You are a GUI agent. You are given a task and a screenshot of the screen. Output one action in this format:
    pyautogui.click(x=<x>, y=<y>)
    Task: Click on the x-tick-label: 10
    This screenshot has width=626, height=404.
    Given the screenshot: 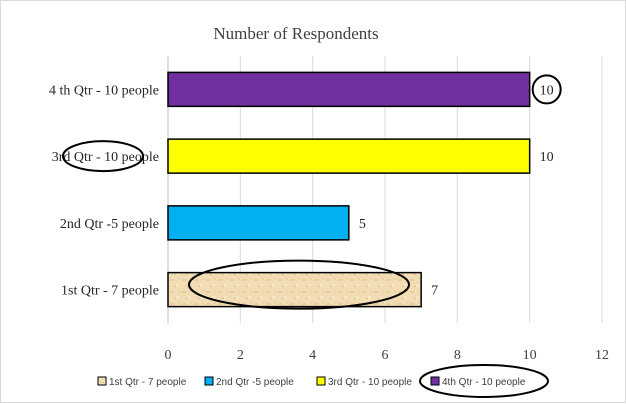 What is the action you would take?
    pyautogui.click(x=530, y=355)
    